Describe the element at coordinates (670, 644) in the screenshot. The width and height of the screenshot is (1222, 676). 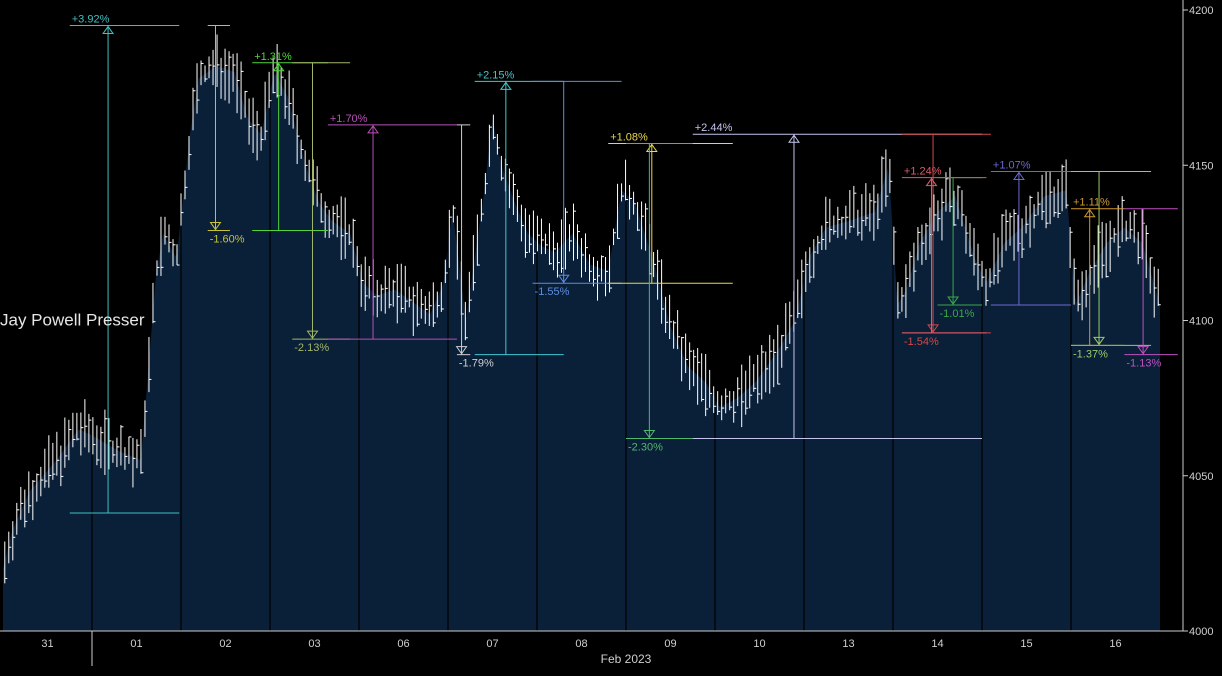
I see `x-tick-label: 09` at that location.